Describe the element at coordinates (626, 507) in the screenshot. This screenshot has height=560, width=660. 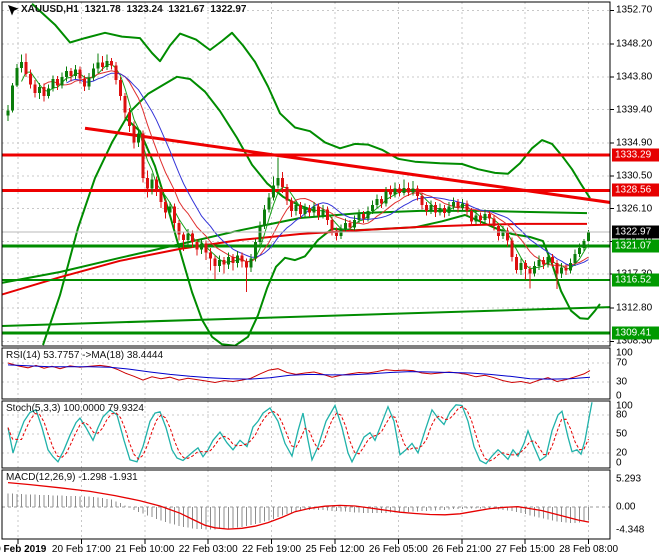
I see `macd-scale-label: 0.00` at that location.